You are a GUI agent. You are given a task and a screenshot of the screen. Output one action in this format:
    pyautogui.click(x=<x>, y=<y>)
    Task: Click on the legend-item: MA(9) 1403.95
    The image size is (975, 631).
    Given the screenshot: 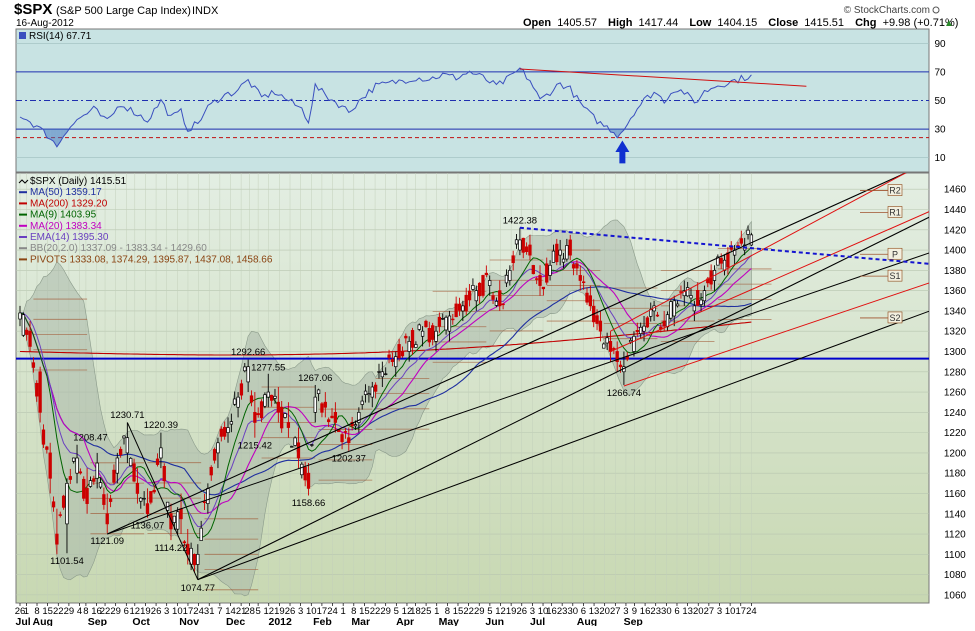 What is the action you would take?
    pyautogui.click(x=63, y=215)
    